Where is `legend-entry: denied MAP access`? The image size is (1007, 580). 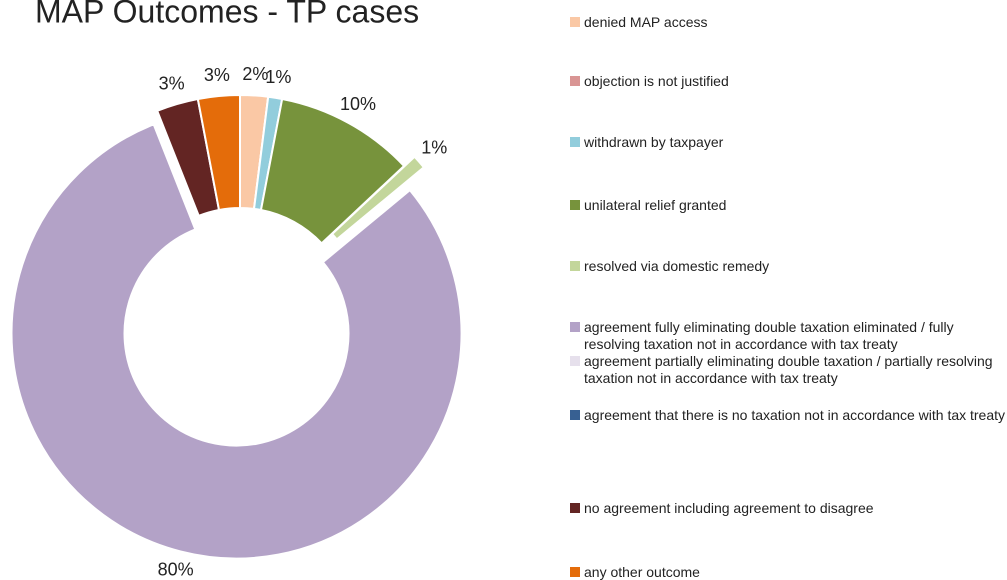
legend-entry: denied MAP access is located at coordinates (788, 22).